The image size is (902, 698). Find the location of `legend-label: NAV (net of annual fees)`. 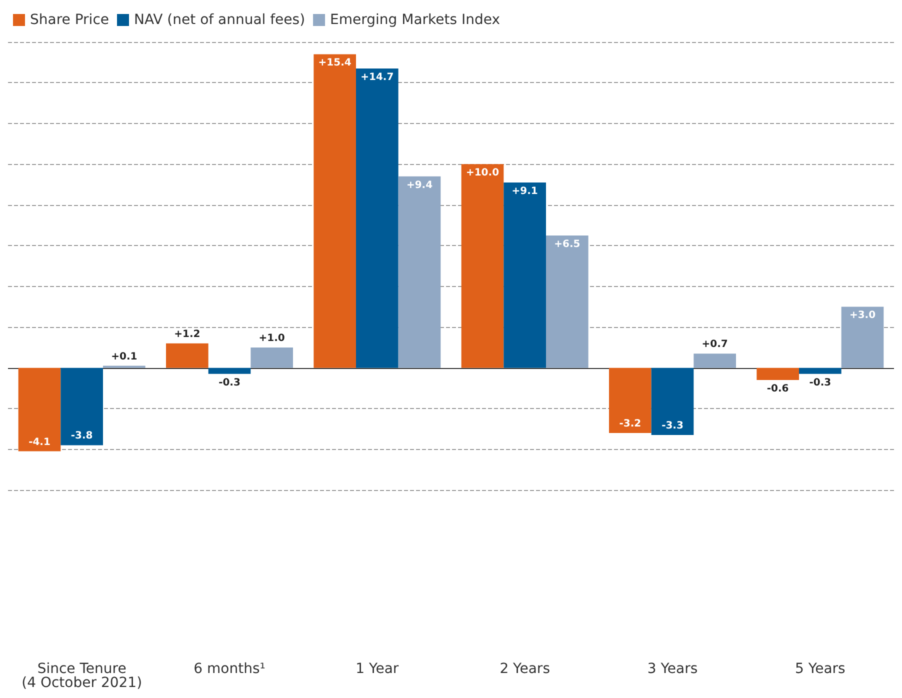

legend-label: NAV (net of annual fees) is located at coordinates (220, 20).